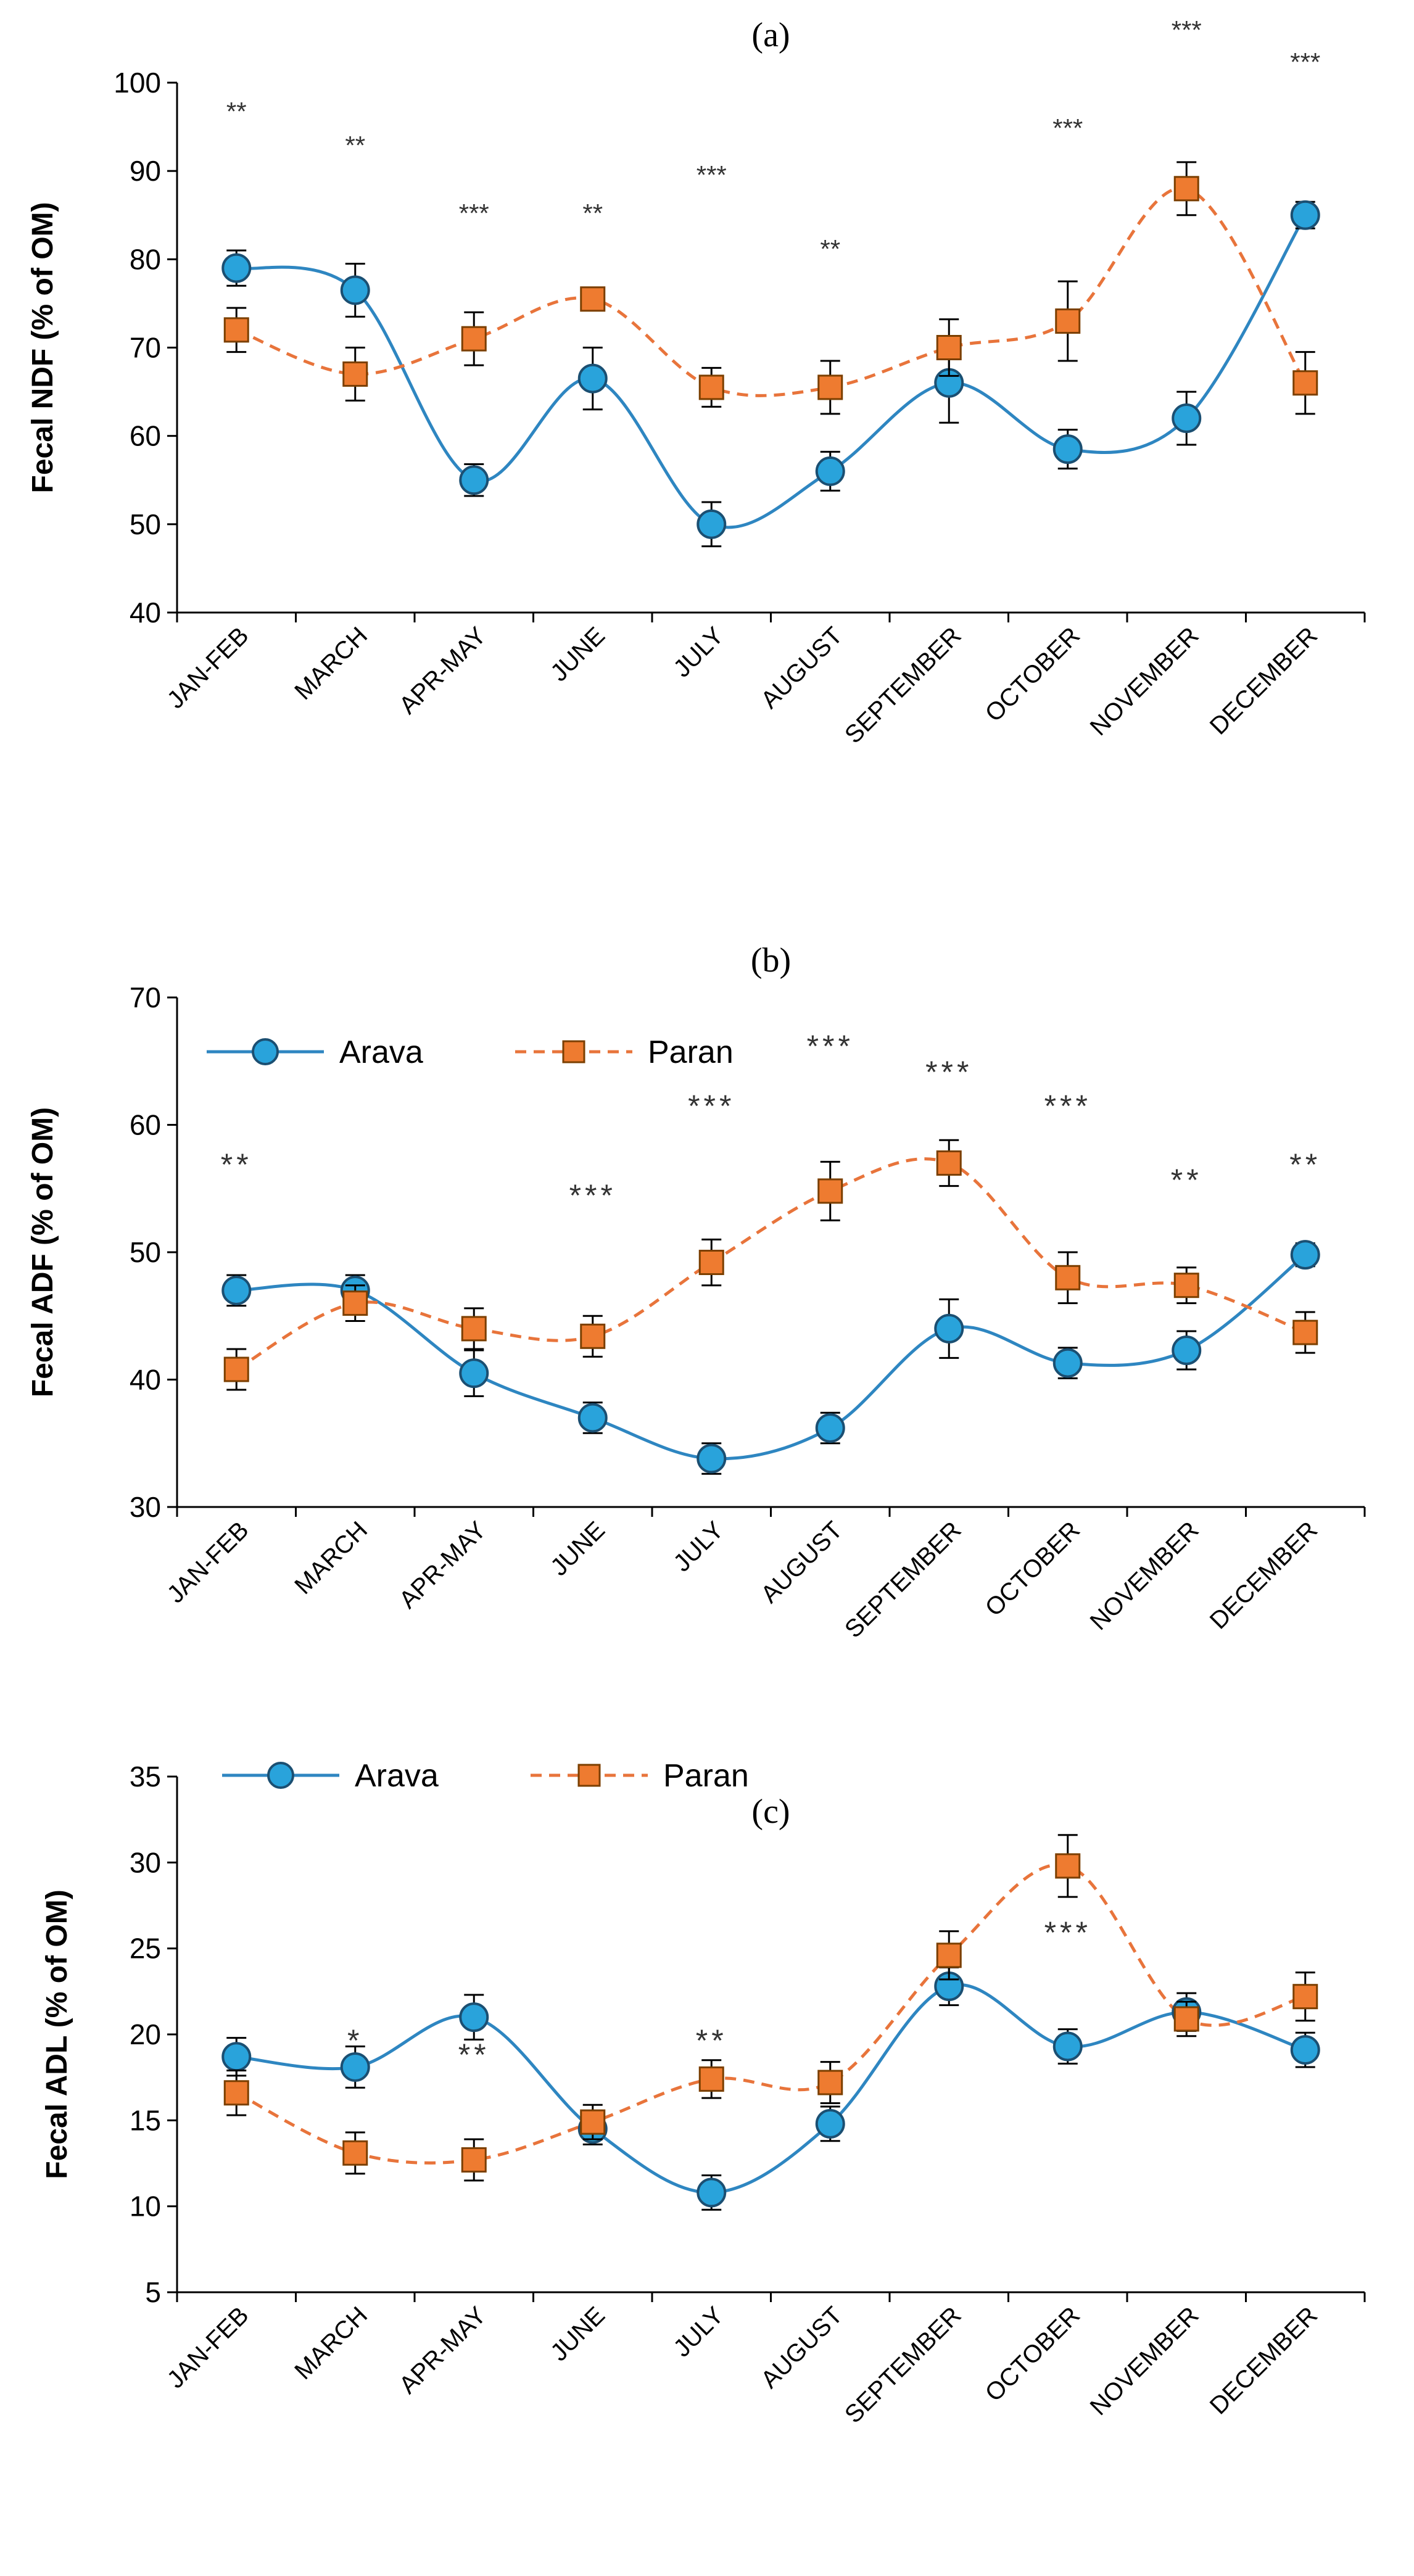  What do you see at coordinates (43, 1252) in the screenshot?
I see `y-axis-label: Fecal ADF (% of OM)` at bounding box center [43, 1252].